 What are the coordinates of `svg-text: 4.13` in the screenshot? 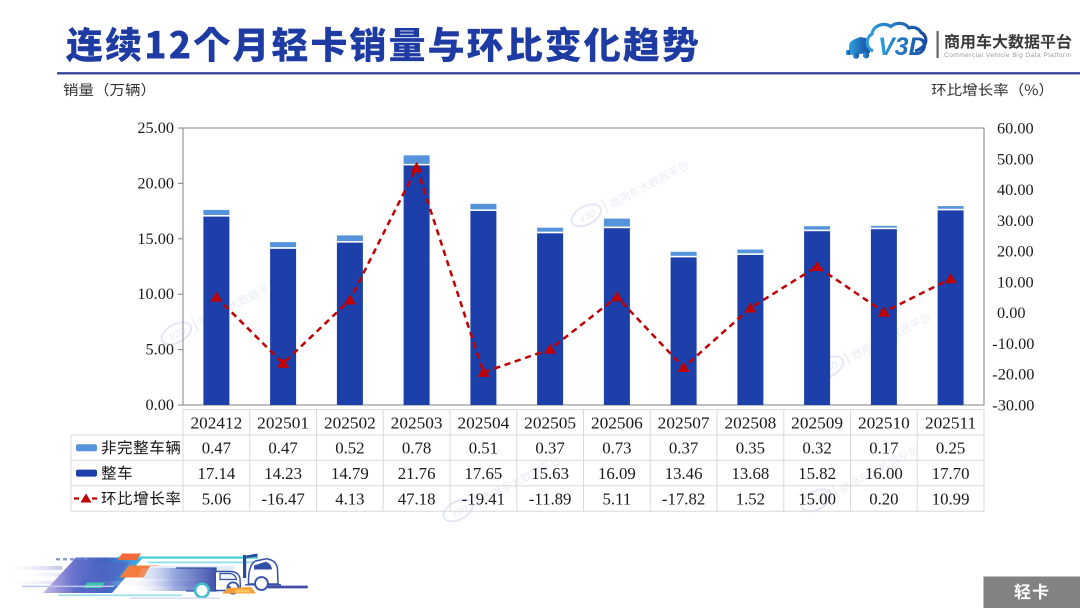 It's located at (349, 499).